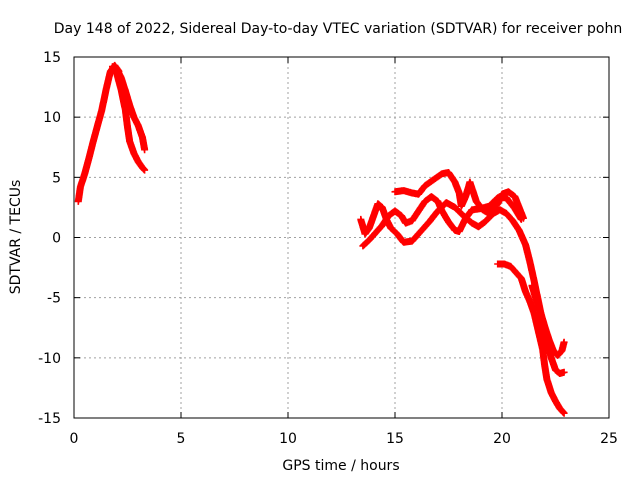  I want to click on x-tick-label: 15, so click(395, 439).